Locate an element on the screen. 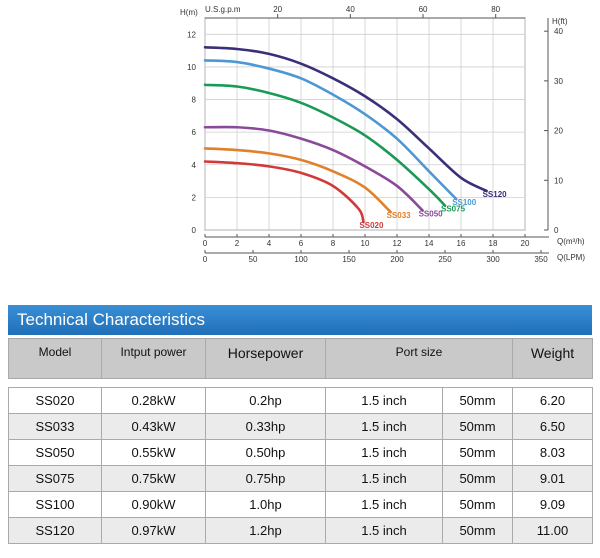 The height and width of the screenshot is (558, 600). header-model: Model is located at coordinates (55, 358).